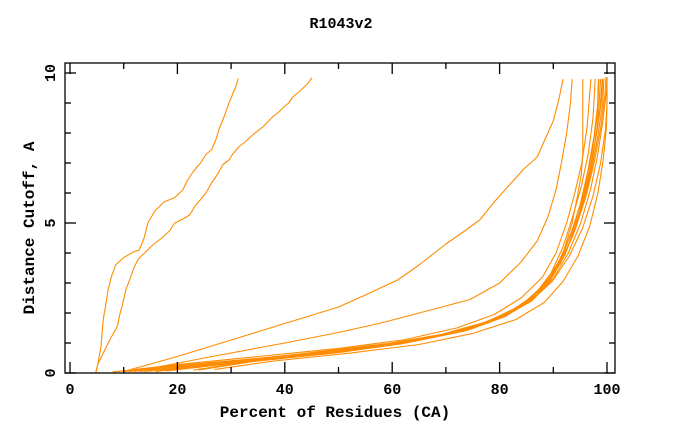  What do you see at coordinates (30, 227) in the screenshot?
I see `y-axis-label: Distance Cutoff, A` at bounding box center [30, 227].